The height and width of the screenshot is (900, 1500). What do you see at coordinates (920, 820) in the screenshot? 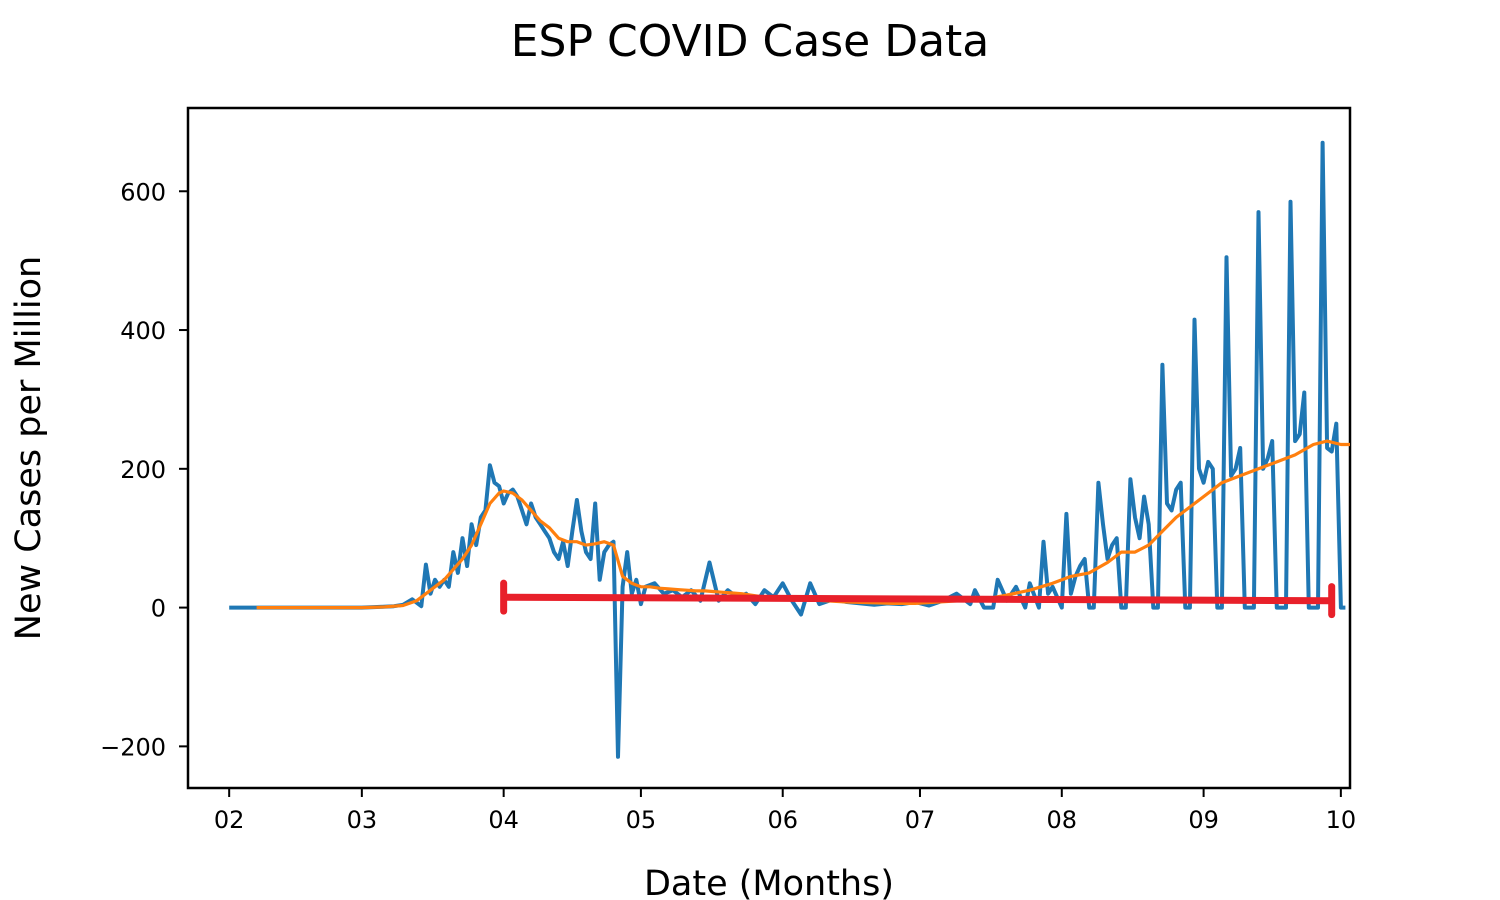
I see `x-tick-label: 07` at bounding box center [920, 820].